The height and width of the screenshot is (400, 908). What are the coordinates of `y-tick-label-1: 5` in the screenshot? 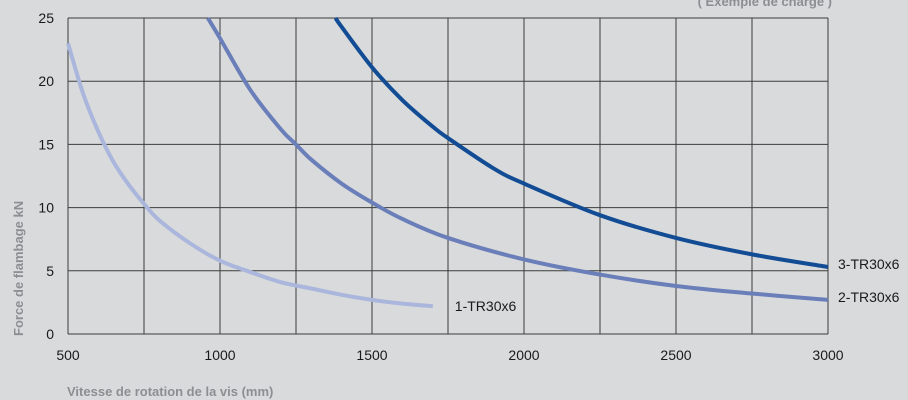 It's located at (50, 271).